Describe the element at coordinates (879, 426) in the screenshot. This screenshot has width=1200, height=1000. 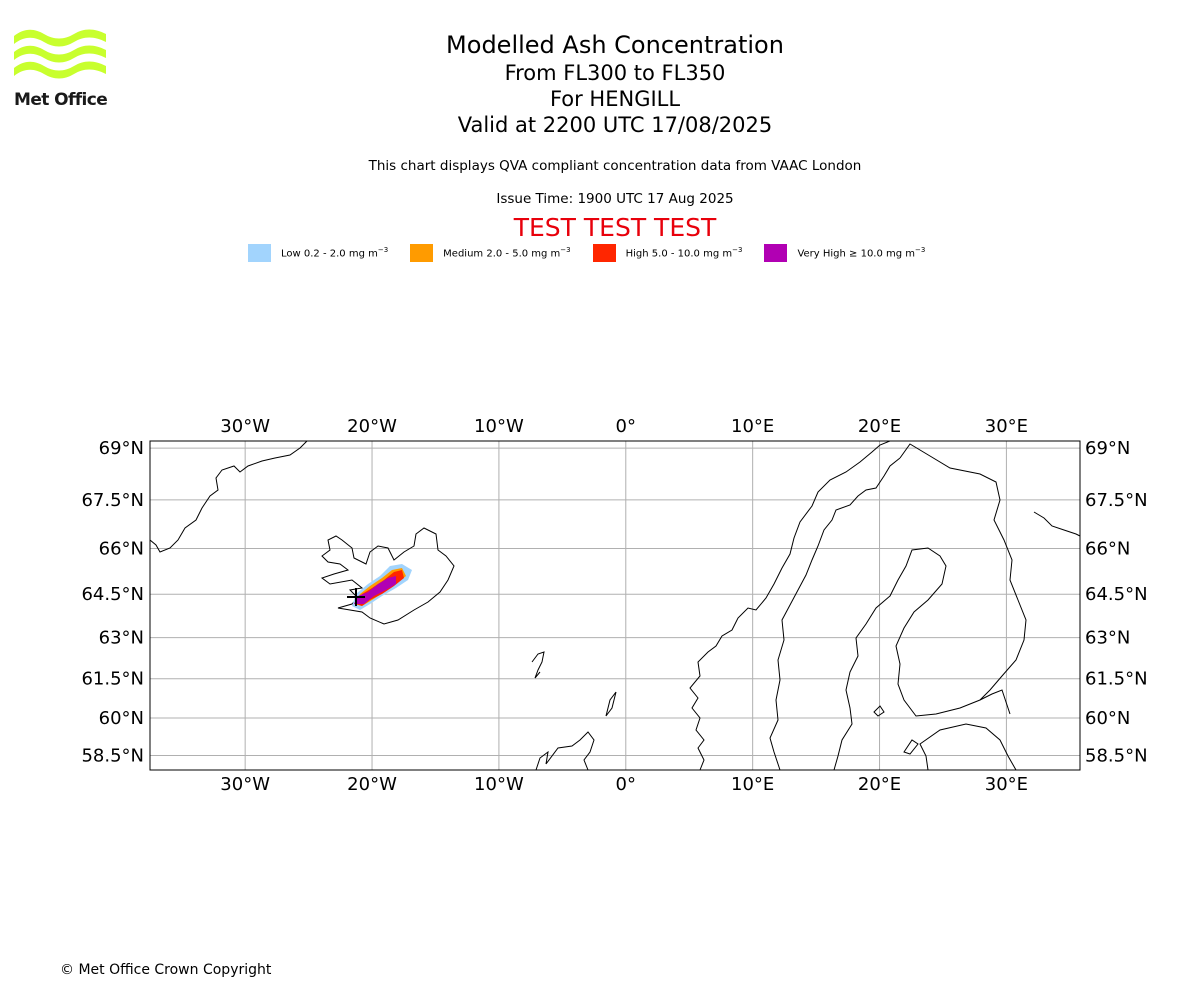
I see `longitude-label-top: 20°E` at that location.